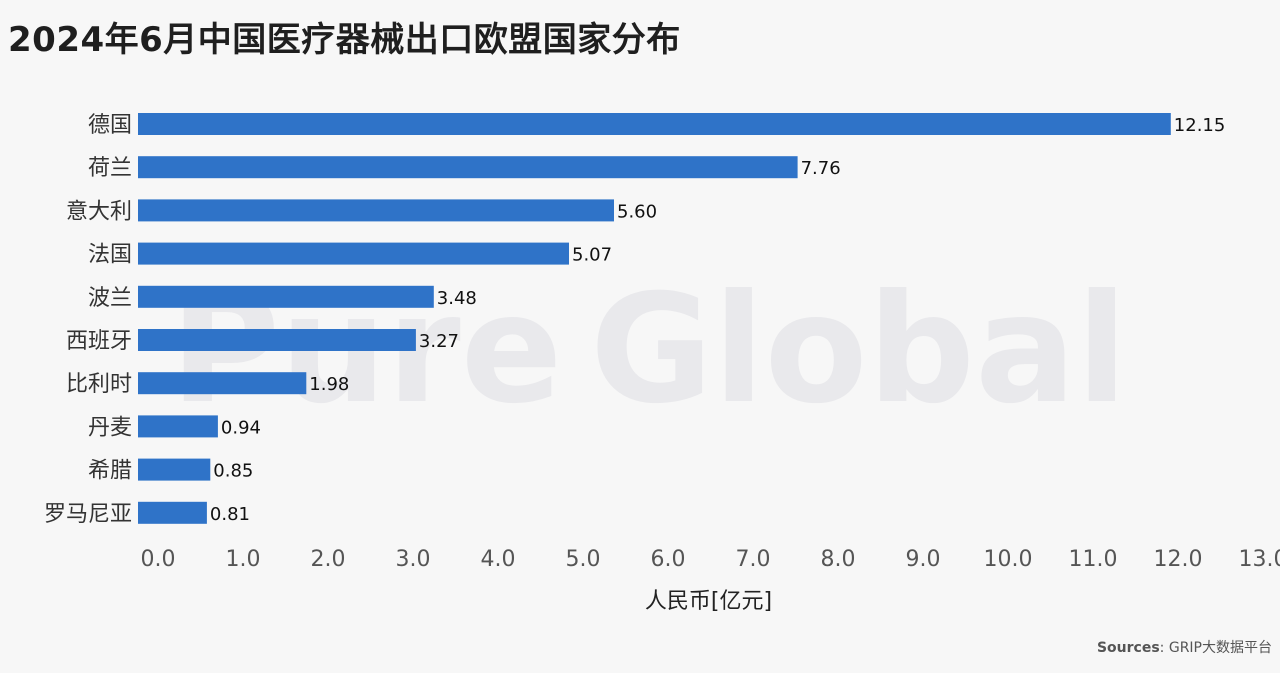  Describe the element at coordinates (110, 125) in the screenshot. I see `category-label: 德国` at that location.